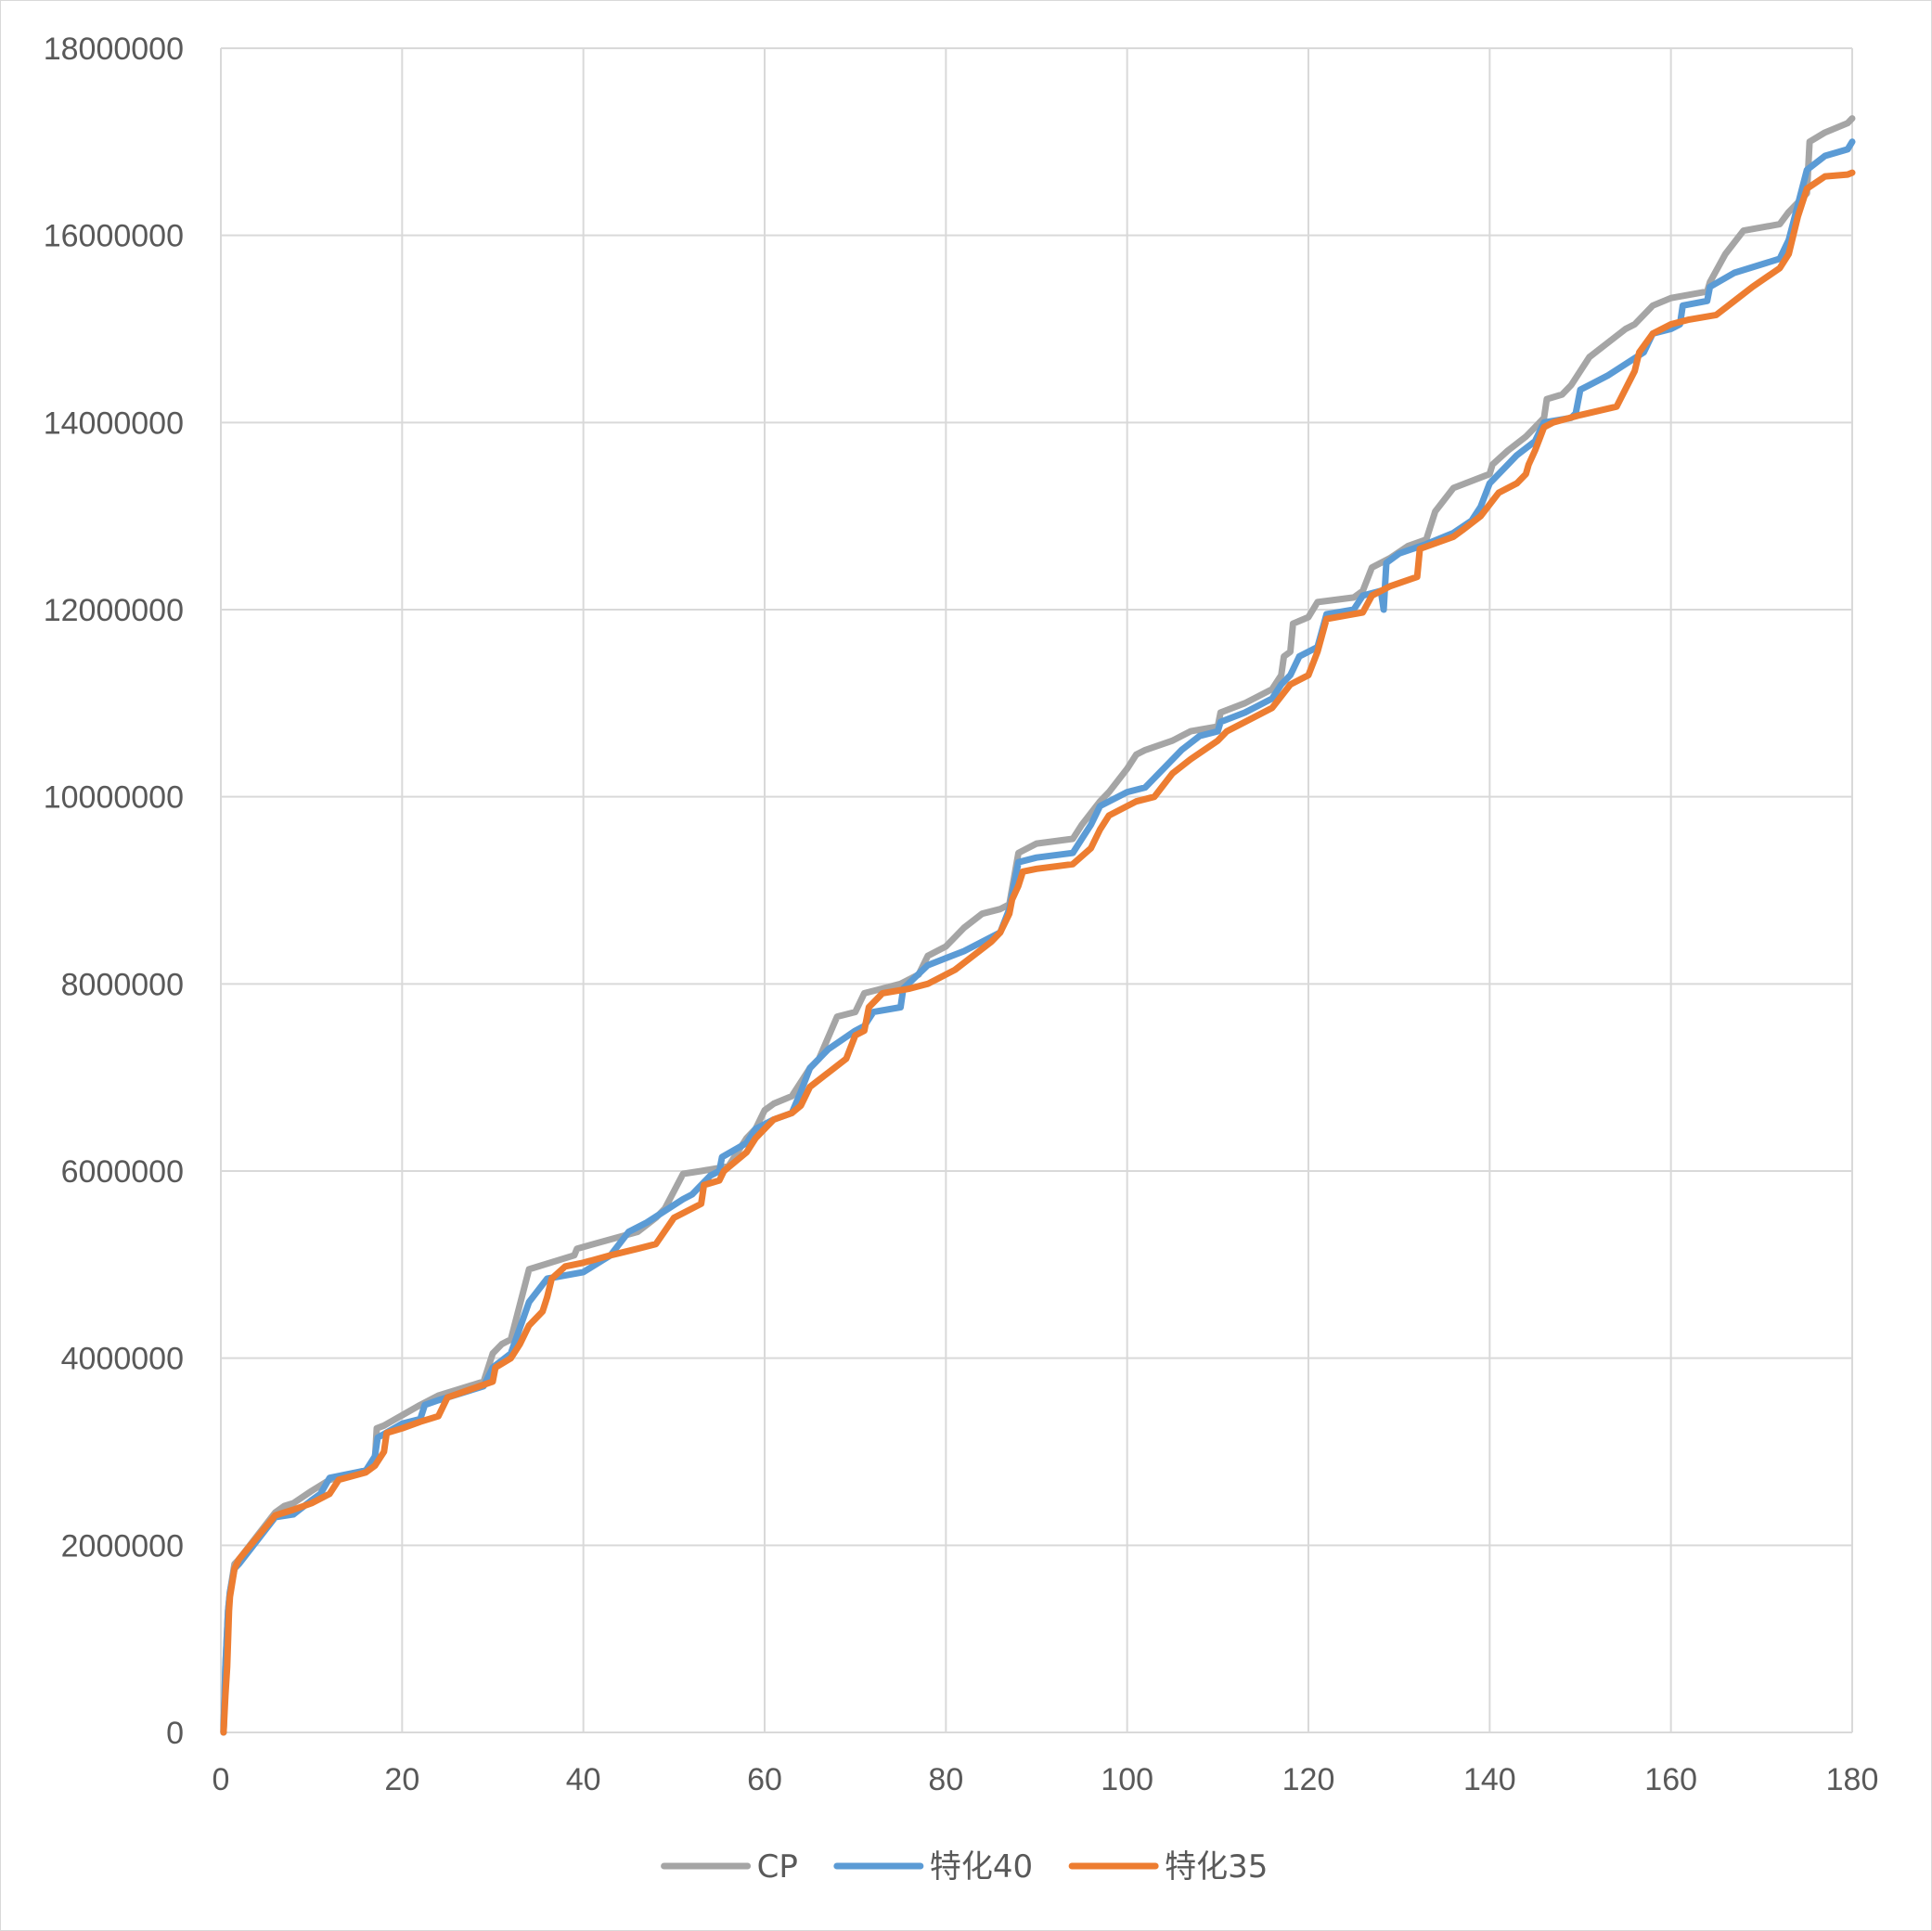  What do you see at coordinates (221, 1779) in the screenshot?
I see `x-tick-label: 0` at bounding box center [221, 1779].